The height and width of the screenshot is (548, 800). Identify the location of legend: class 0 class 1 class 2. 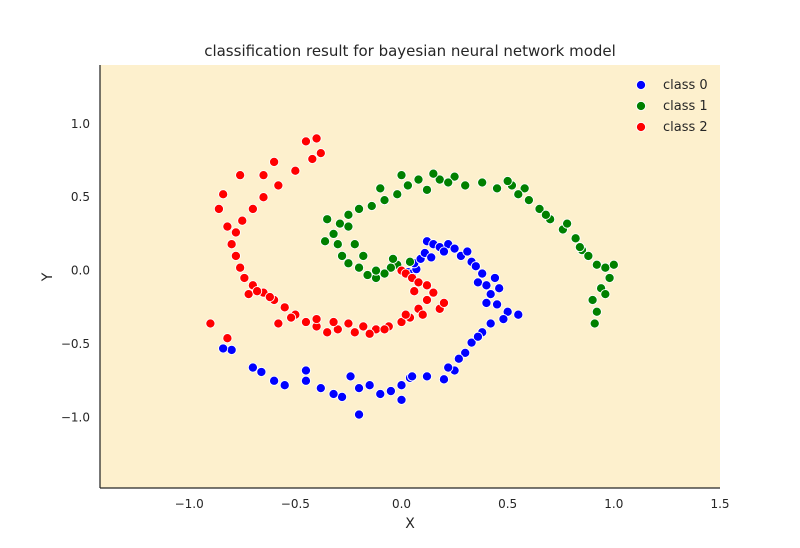
(671, 106).